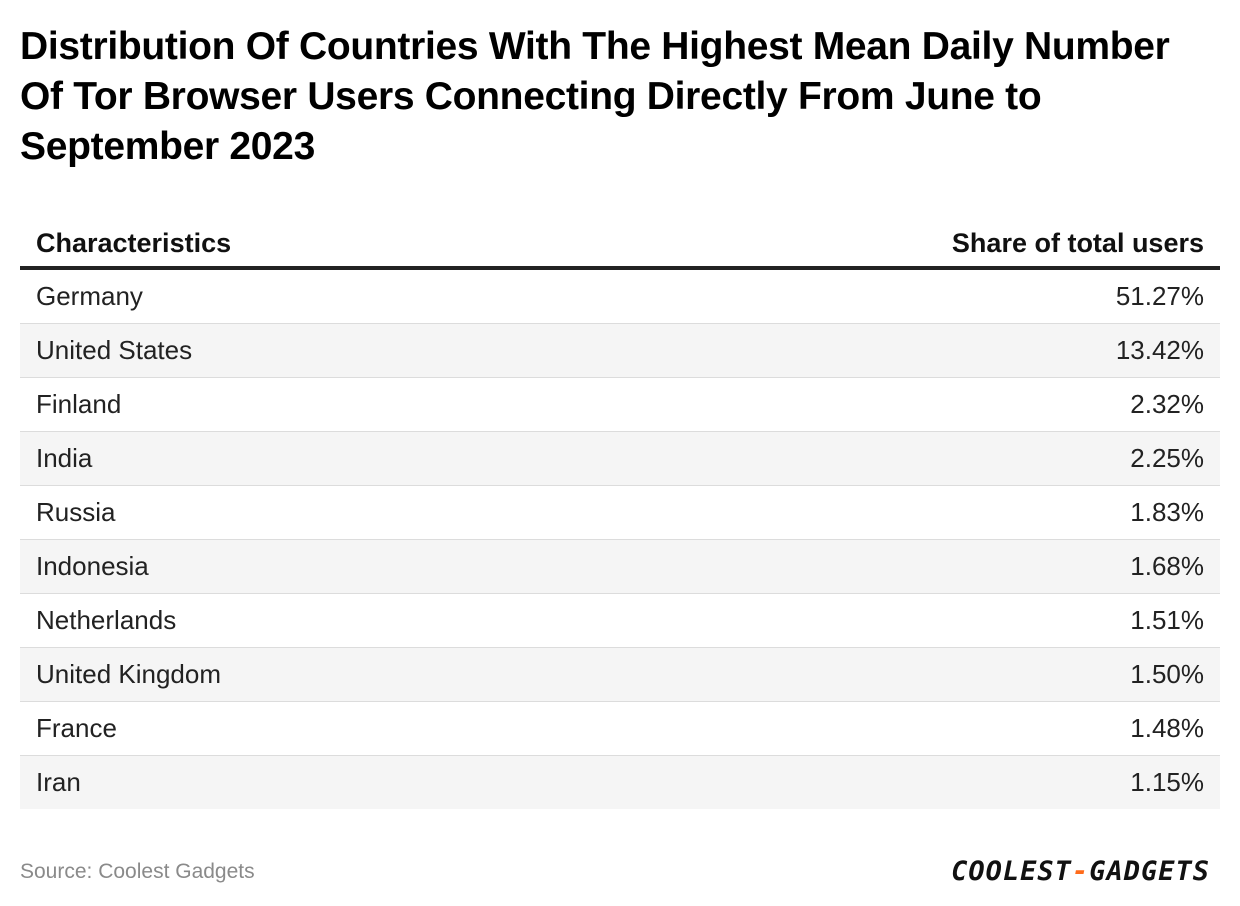 Image resolution: width=1240 pixels, height=906 pixels. Describe the element at coordinates (1167, 566) in the screenshot. I see `share-cell: 1.68%` at that location.